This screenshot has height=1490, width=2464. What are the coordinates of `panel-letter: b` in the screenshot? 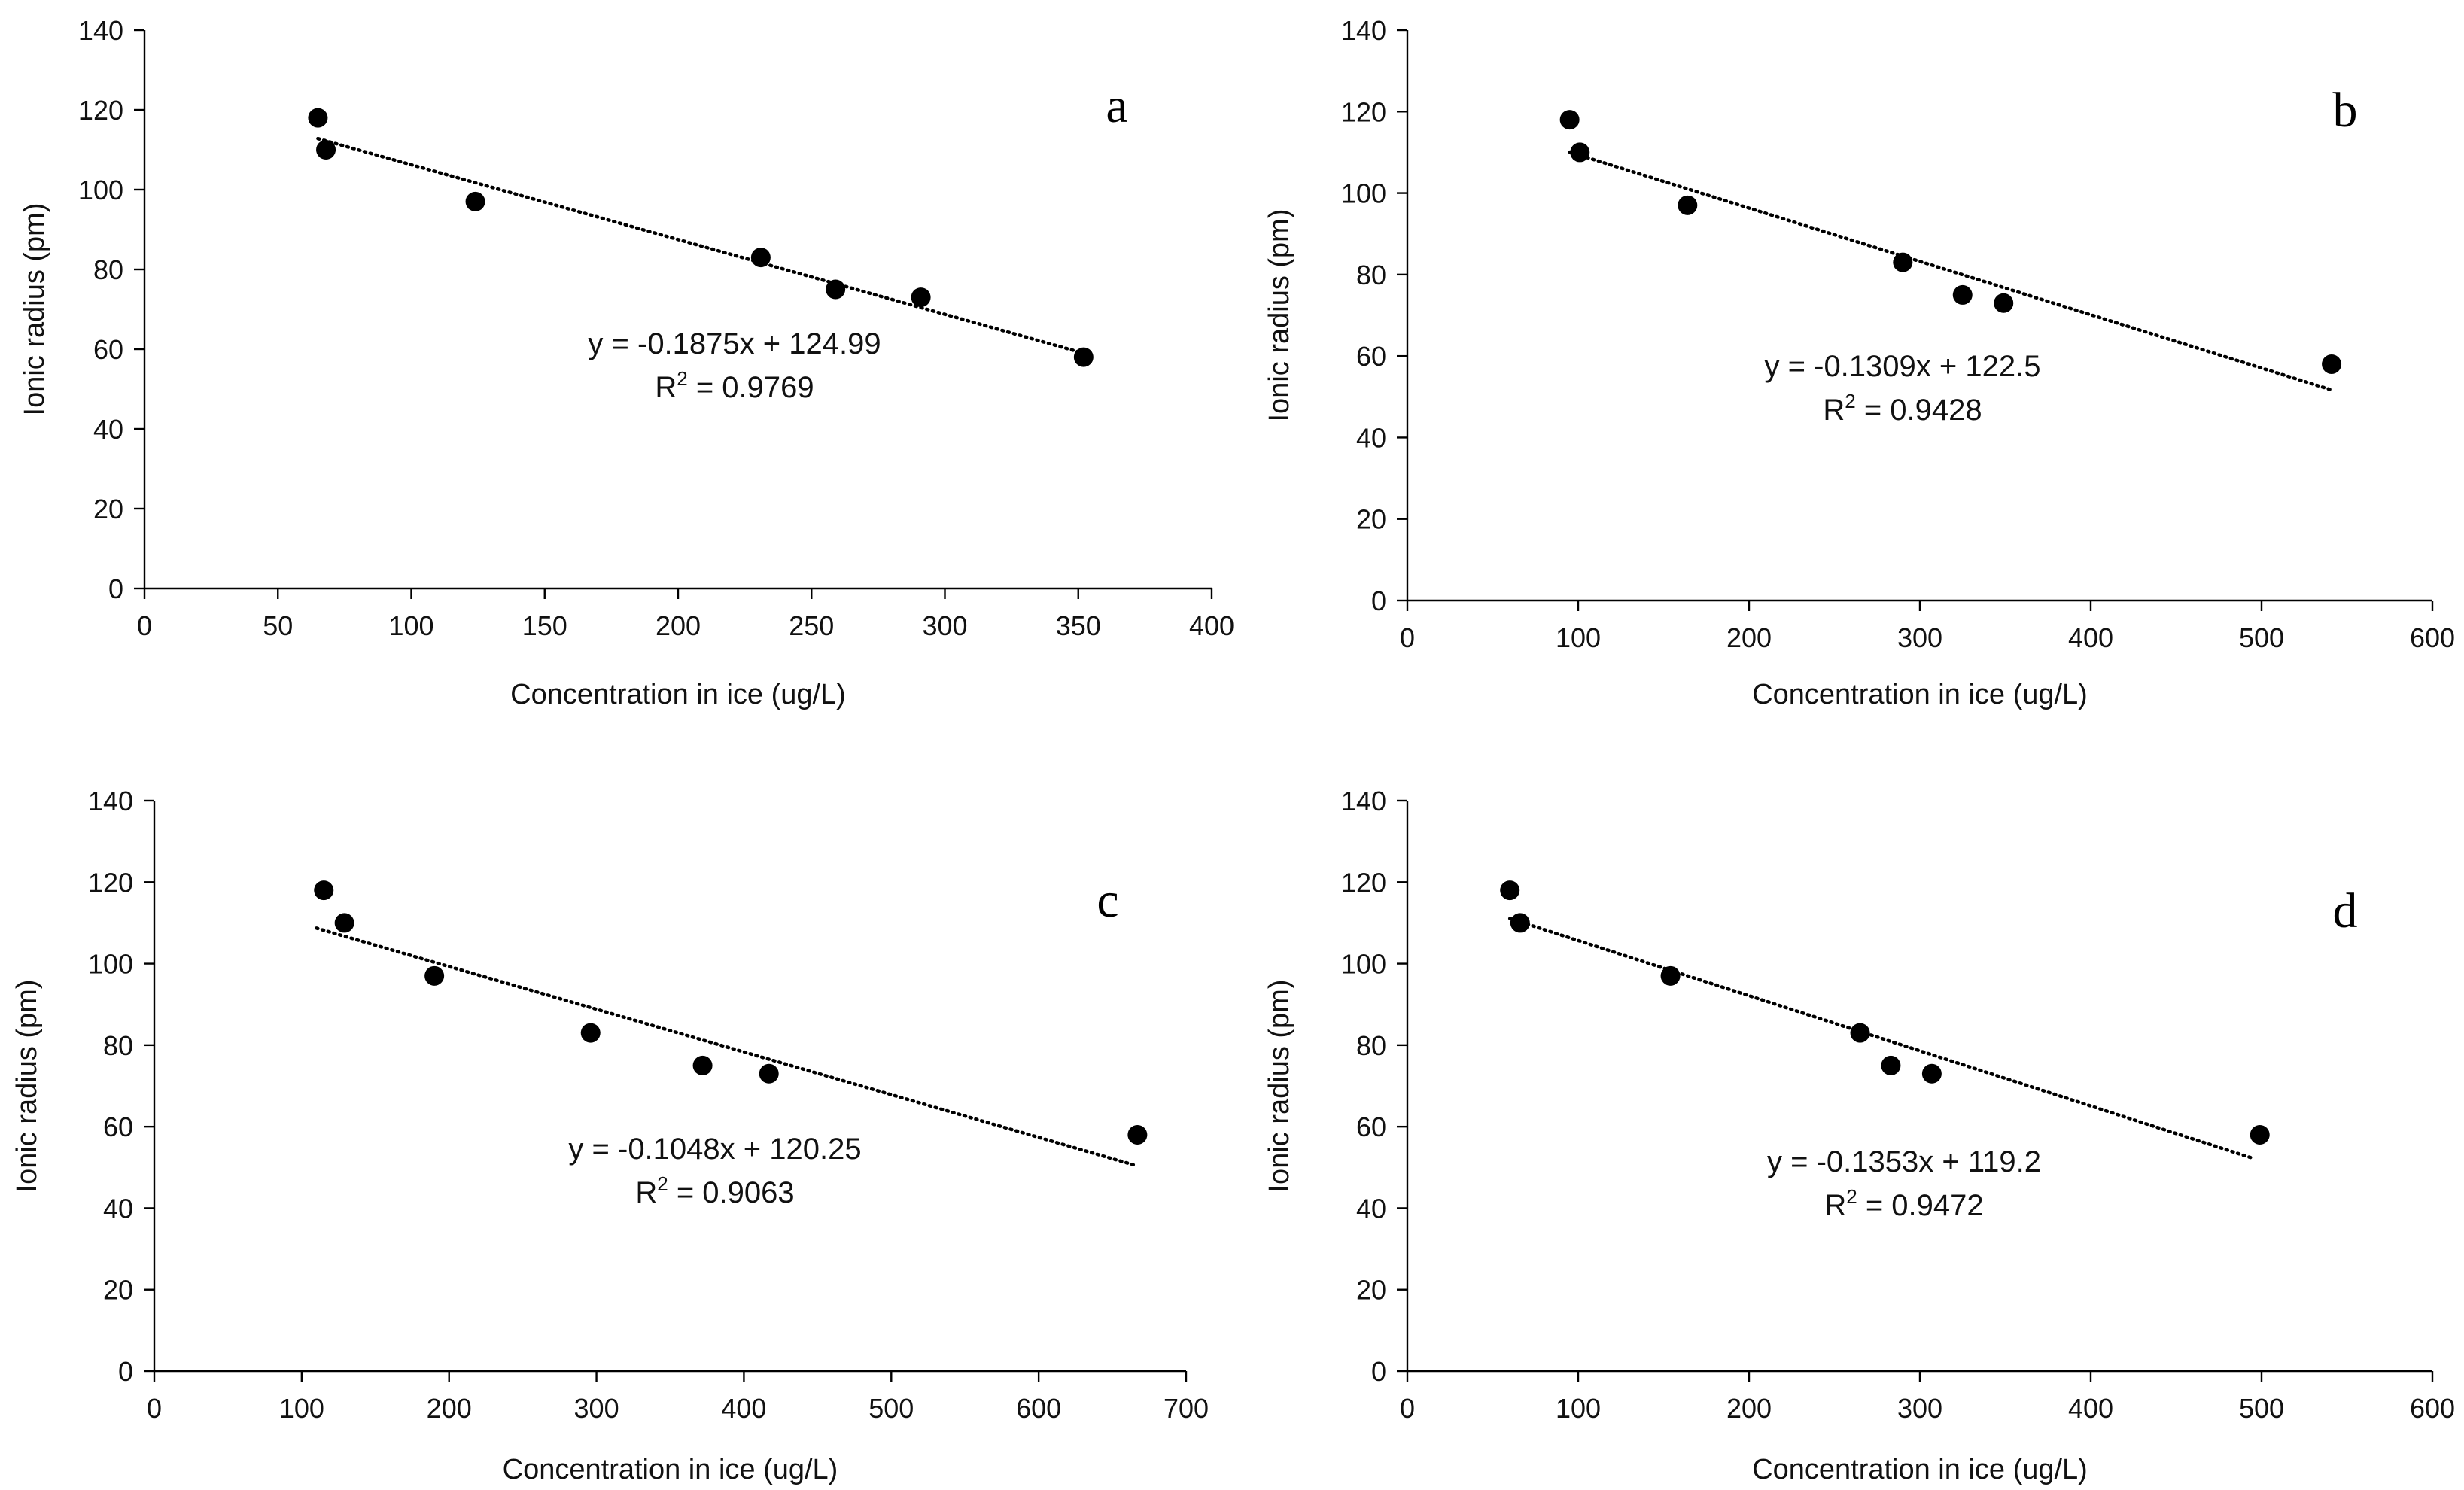 It's located at (2345, 111).